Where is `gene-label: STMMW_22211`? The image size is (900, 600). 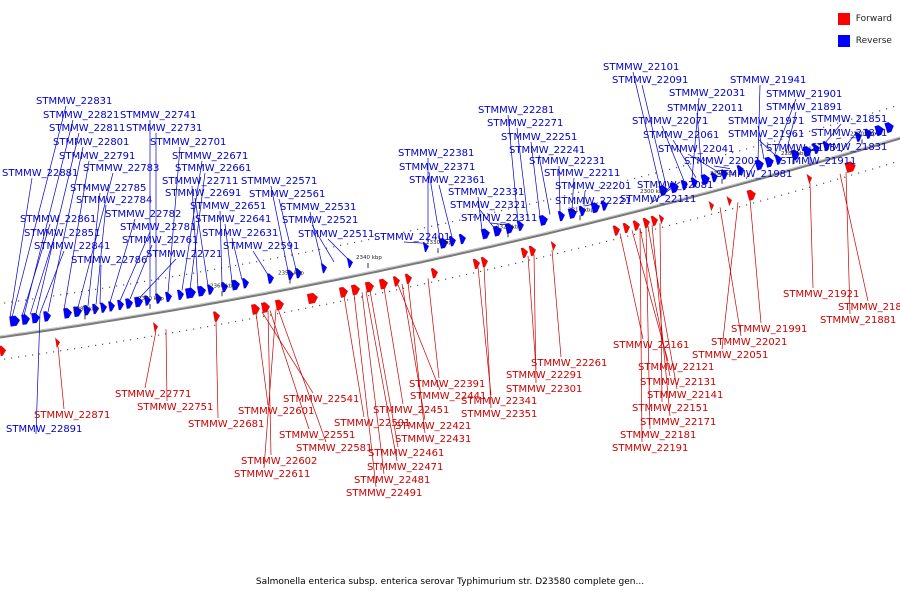 gene-label: STMMW_22211 is located at coordinates (582, 173).